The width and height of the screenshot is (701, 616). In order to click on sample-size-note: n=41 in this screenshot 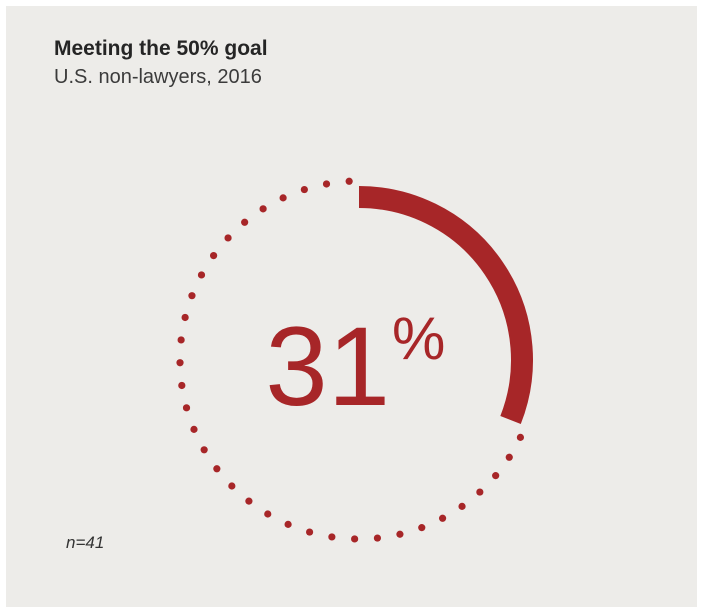, I will do `click(85, 542)`.